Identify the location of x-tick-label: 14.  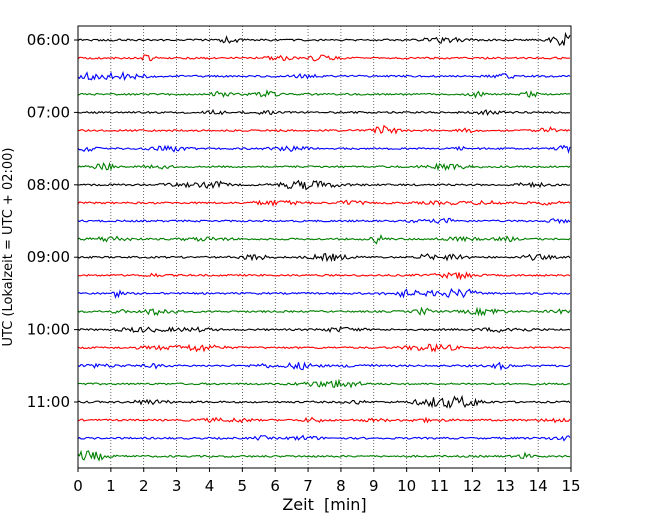
(538, 486).